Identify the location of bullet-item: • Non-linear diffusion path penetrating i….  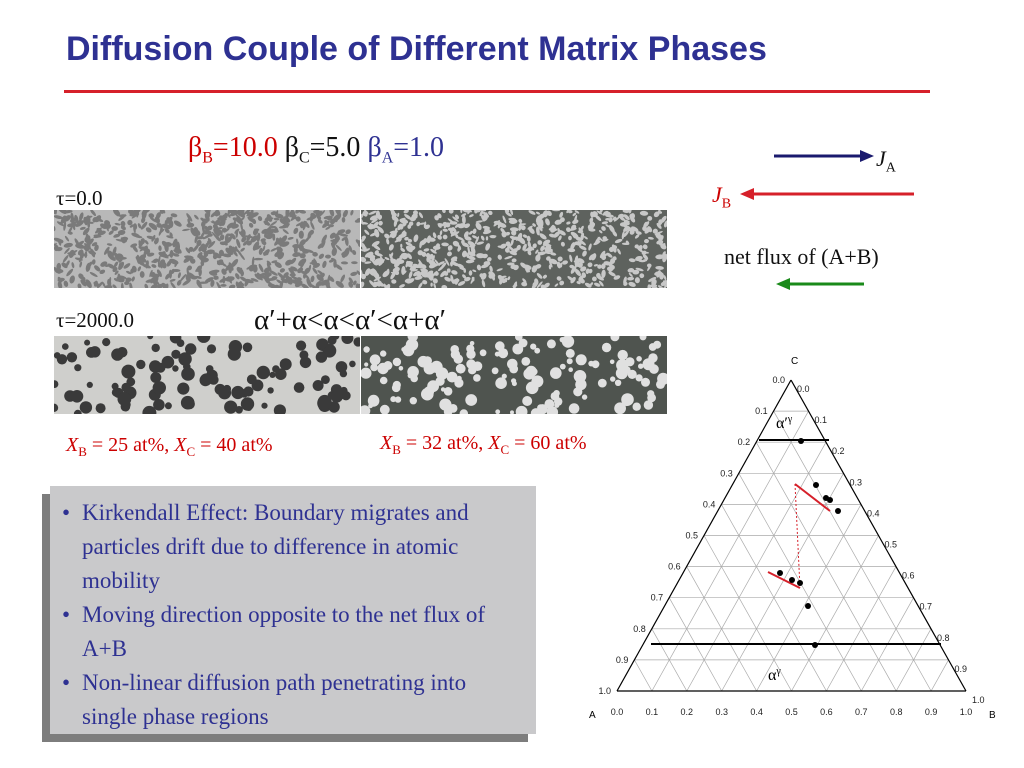
(264, 699).